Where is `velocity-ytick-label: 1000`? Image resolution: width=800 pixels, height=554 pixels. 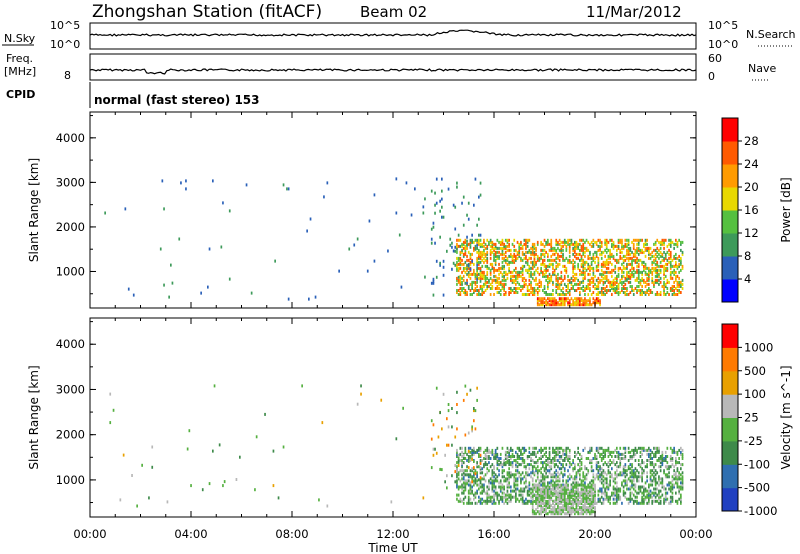
velocity-ytick-label: 1000 is located at coordinates (70, 480).